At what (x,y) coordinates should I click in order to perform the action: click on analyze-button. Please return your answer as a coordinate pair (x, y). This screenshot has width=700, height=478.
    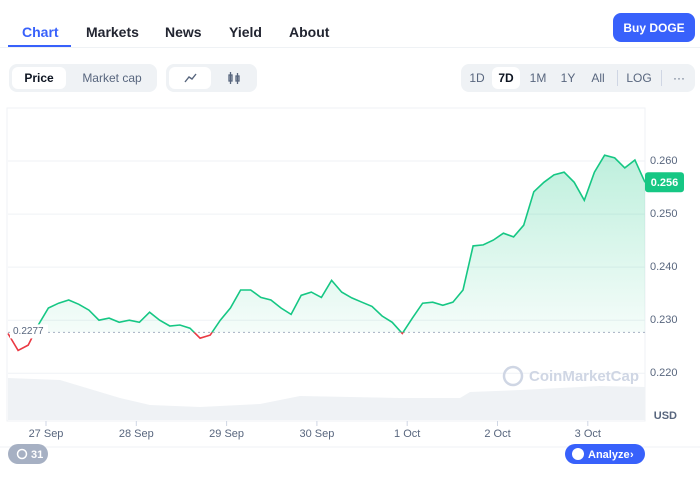
    Looking at the image, I should click on (605, 454).